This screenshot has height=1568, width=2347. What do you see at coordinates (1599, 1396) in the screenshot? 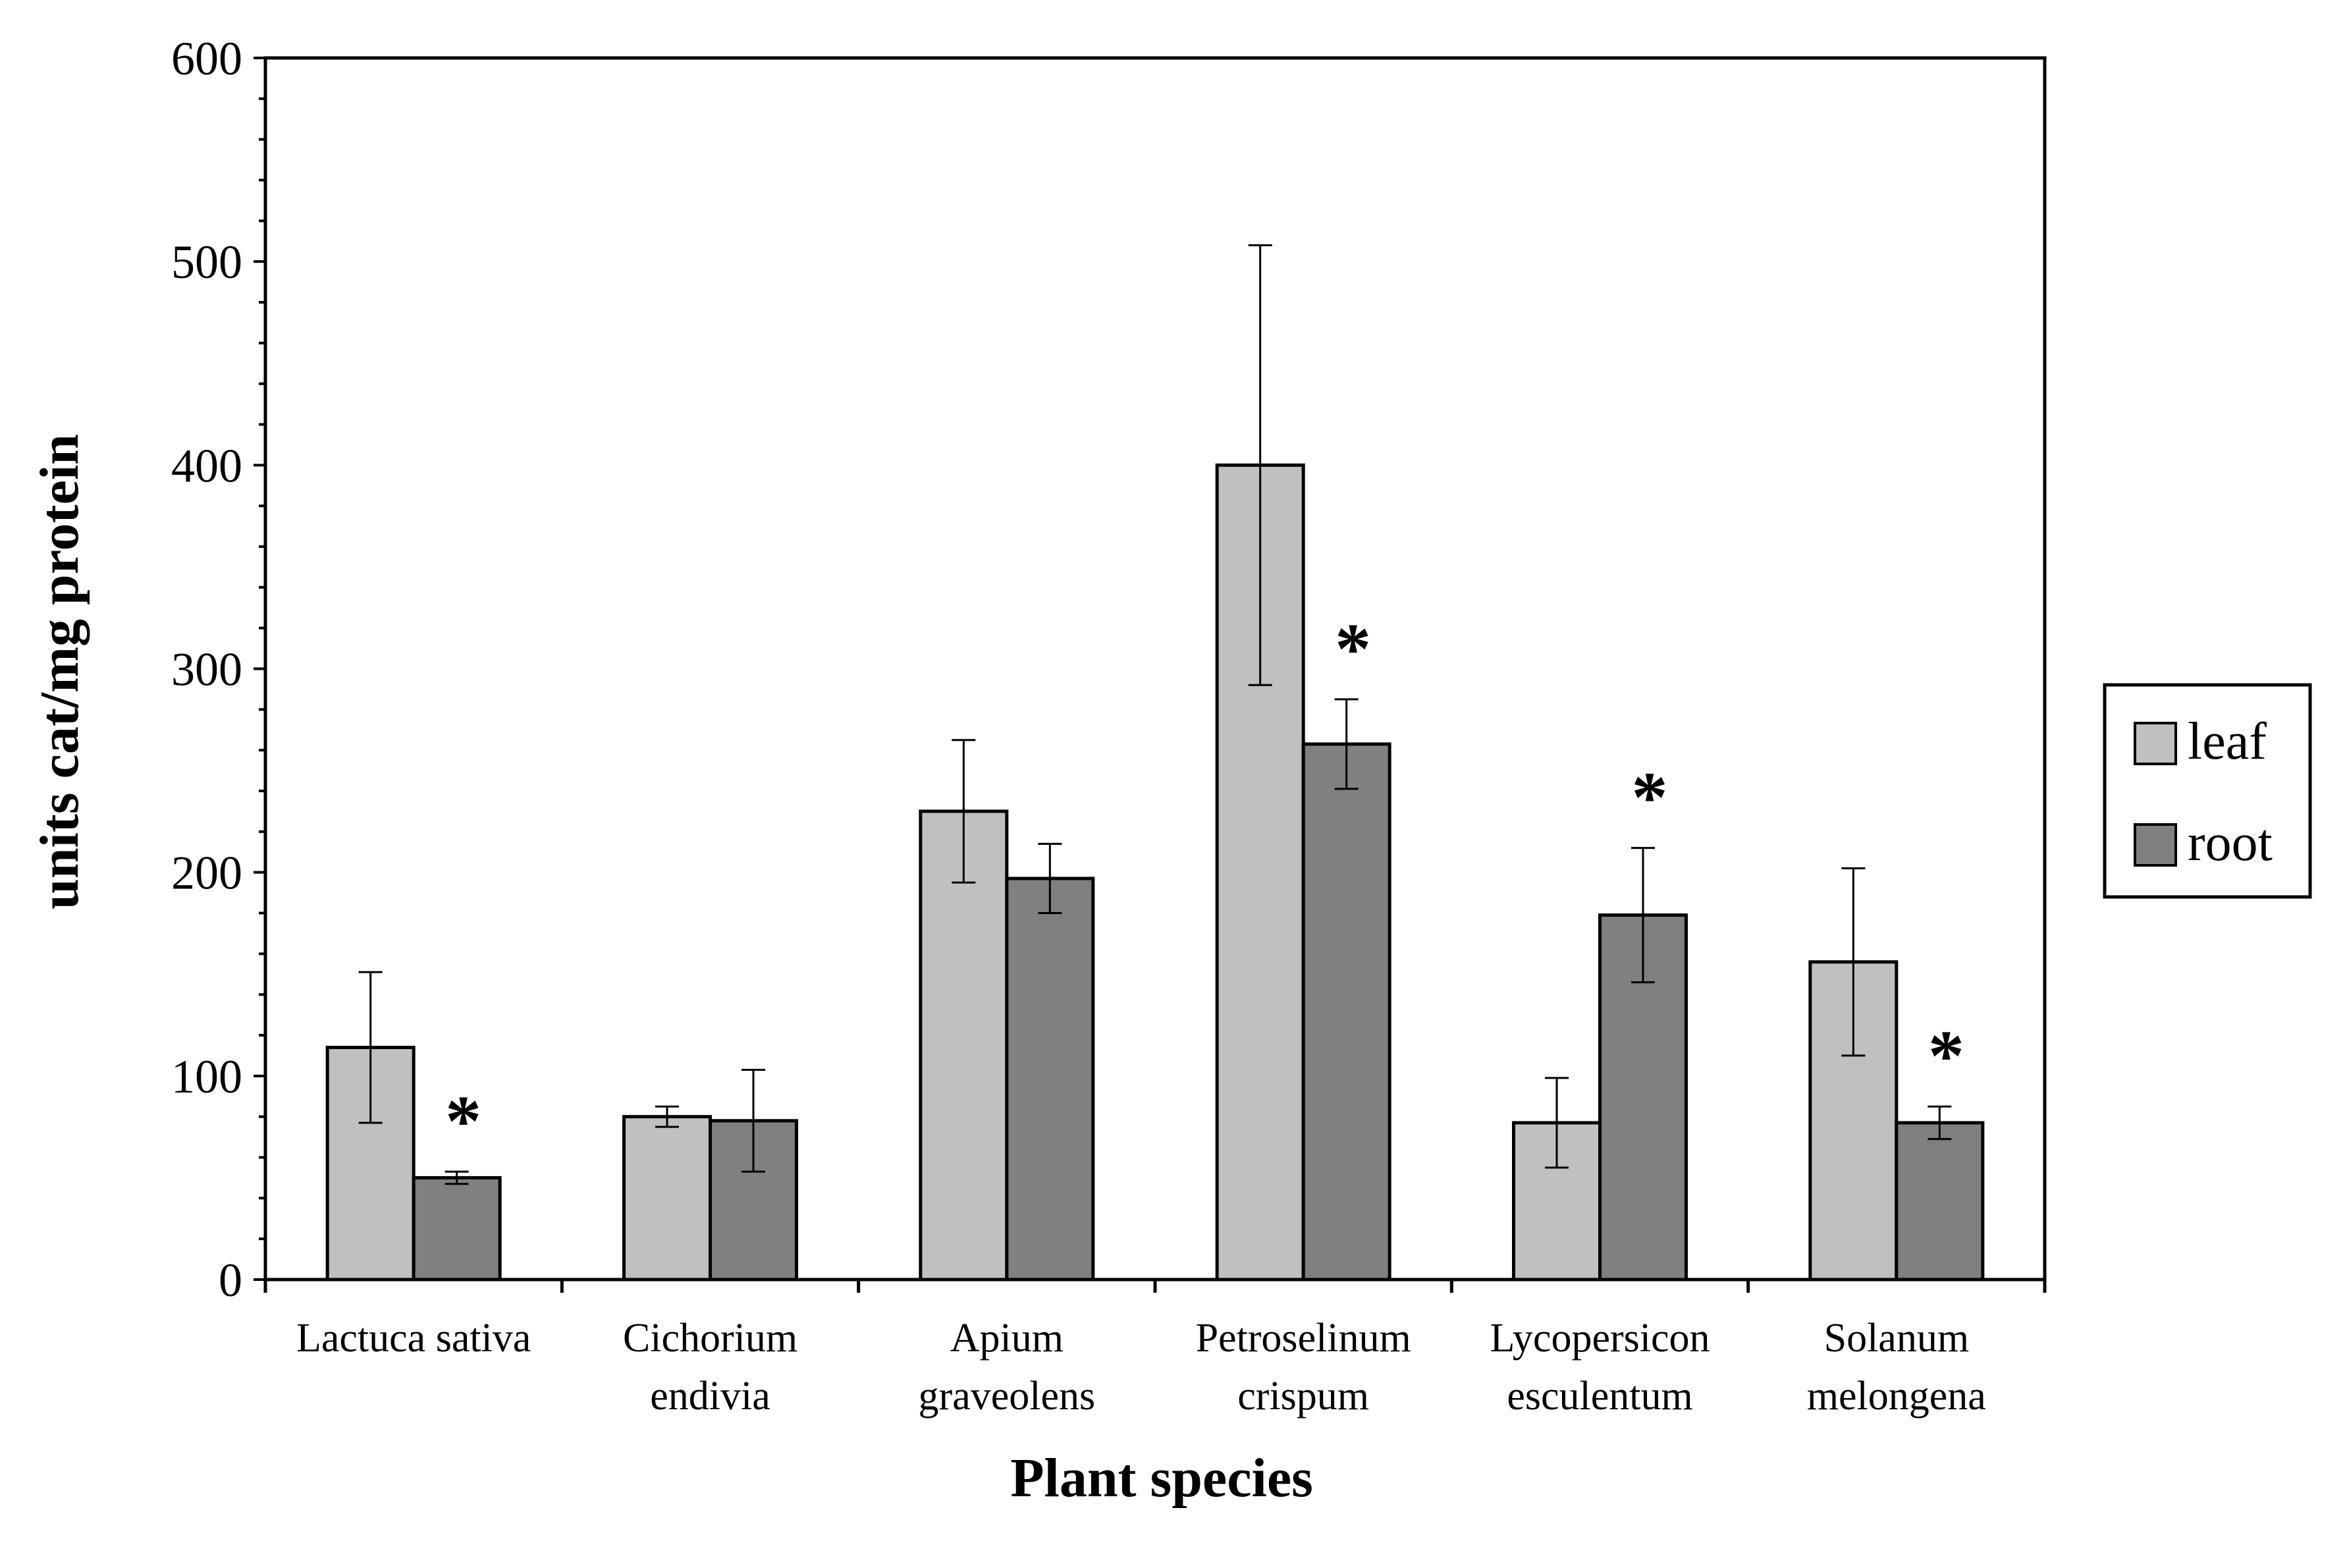
I see `x-category-label-line: esculentum` at bounding box center [1599, 1396].